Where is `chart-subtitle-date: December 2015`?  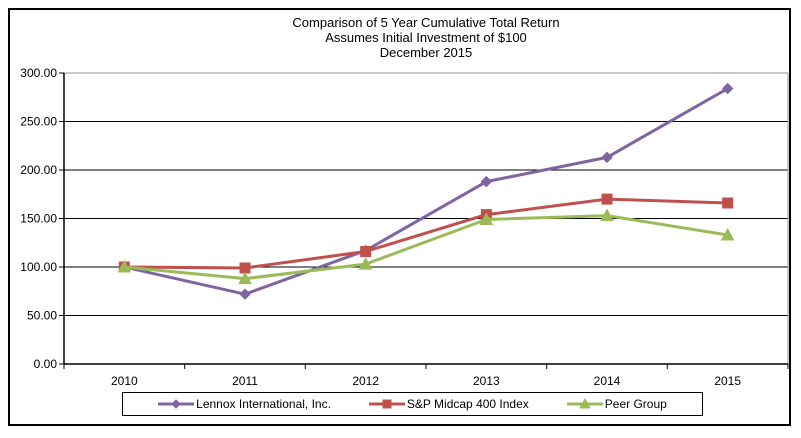 chart-subtitle-date: December 2015 is located at coordinates (426, 52).